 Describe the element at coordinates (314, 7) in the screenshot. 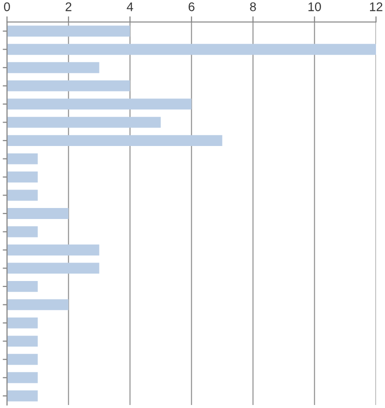

I see `x-tick-label: 10` at that location.